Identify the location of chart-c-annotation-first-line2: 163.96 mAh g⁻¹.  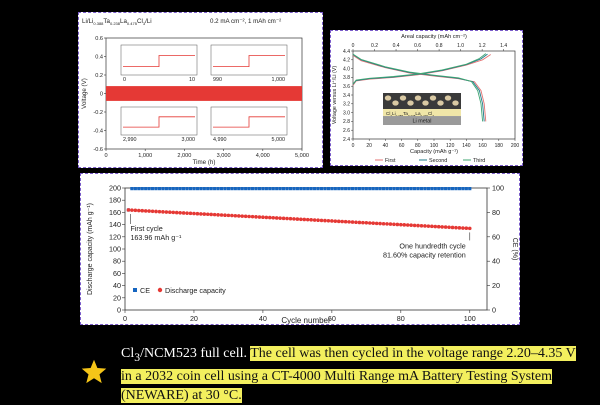
(156, 237).